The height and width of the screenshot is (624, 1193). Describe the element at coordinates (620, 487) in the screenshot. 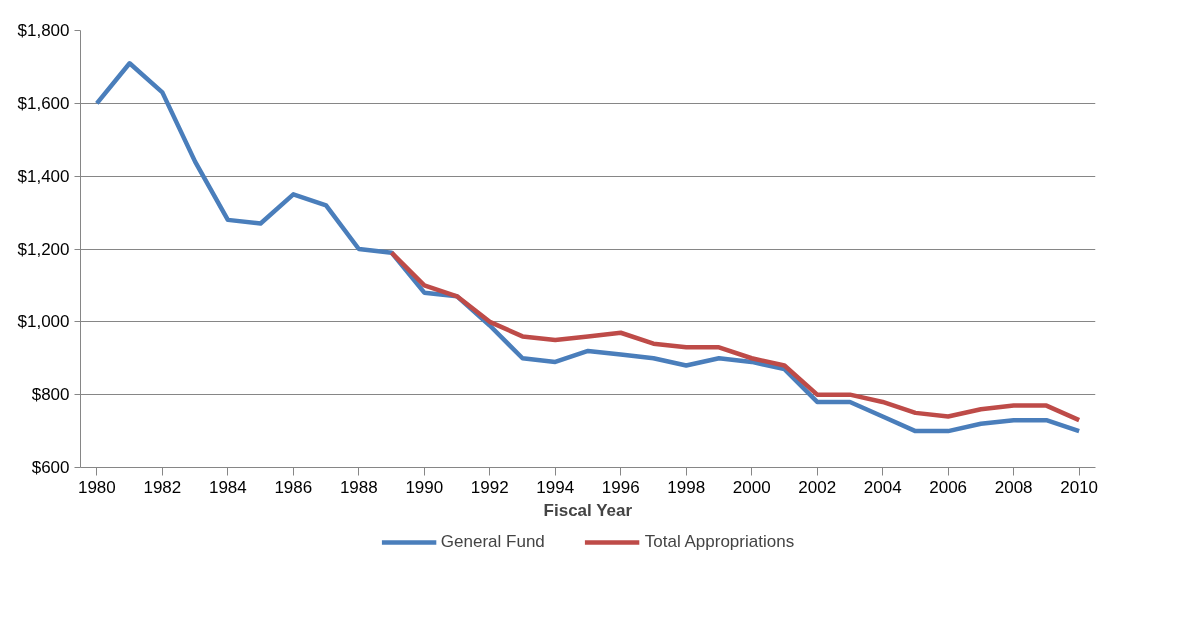

I see `x-tick-label: 1996` at that location.